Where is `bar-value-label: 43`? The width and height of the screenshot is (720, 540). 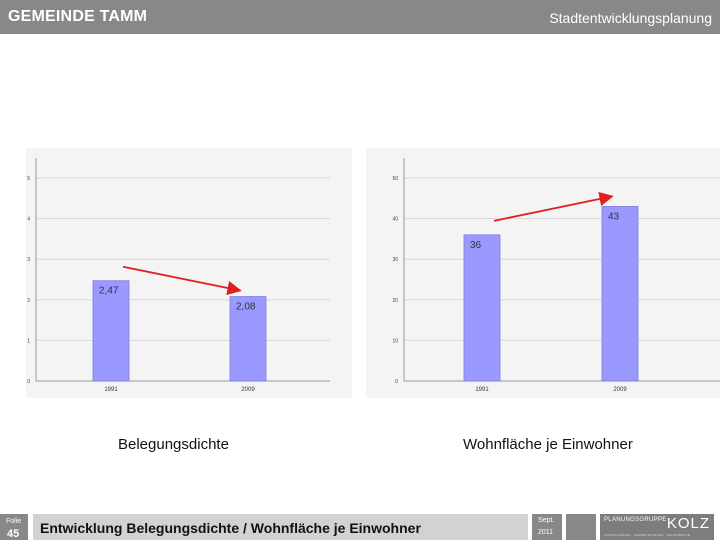 bar-value-label: 43 is located at coordinates (614, 216).